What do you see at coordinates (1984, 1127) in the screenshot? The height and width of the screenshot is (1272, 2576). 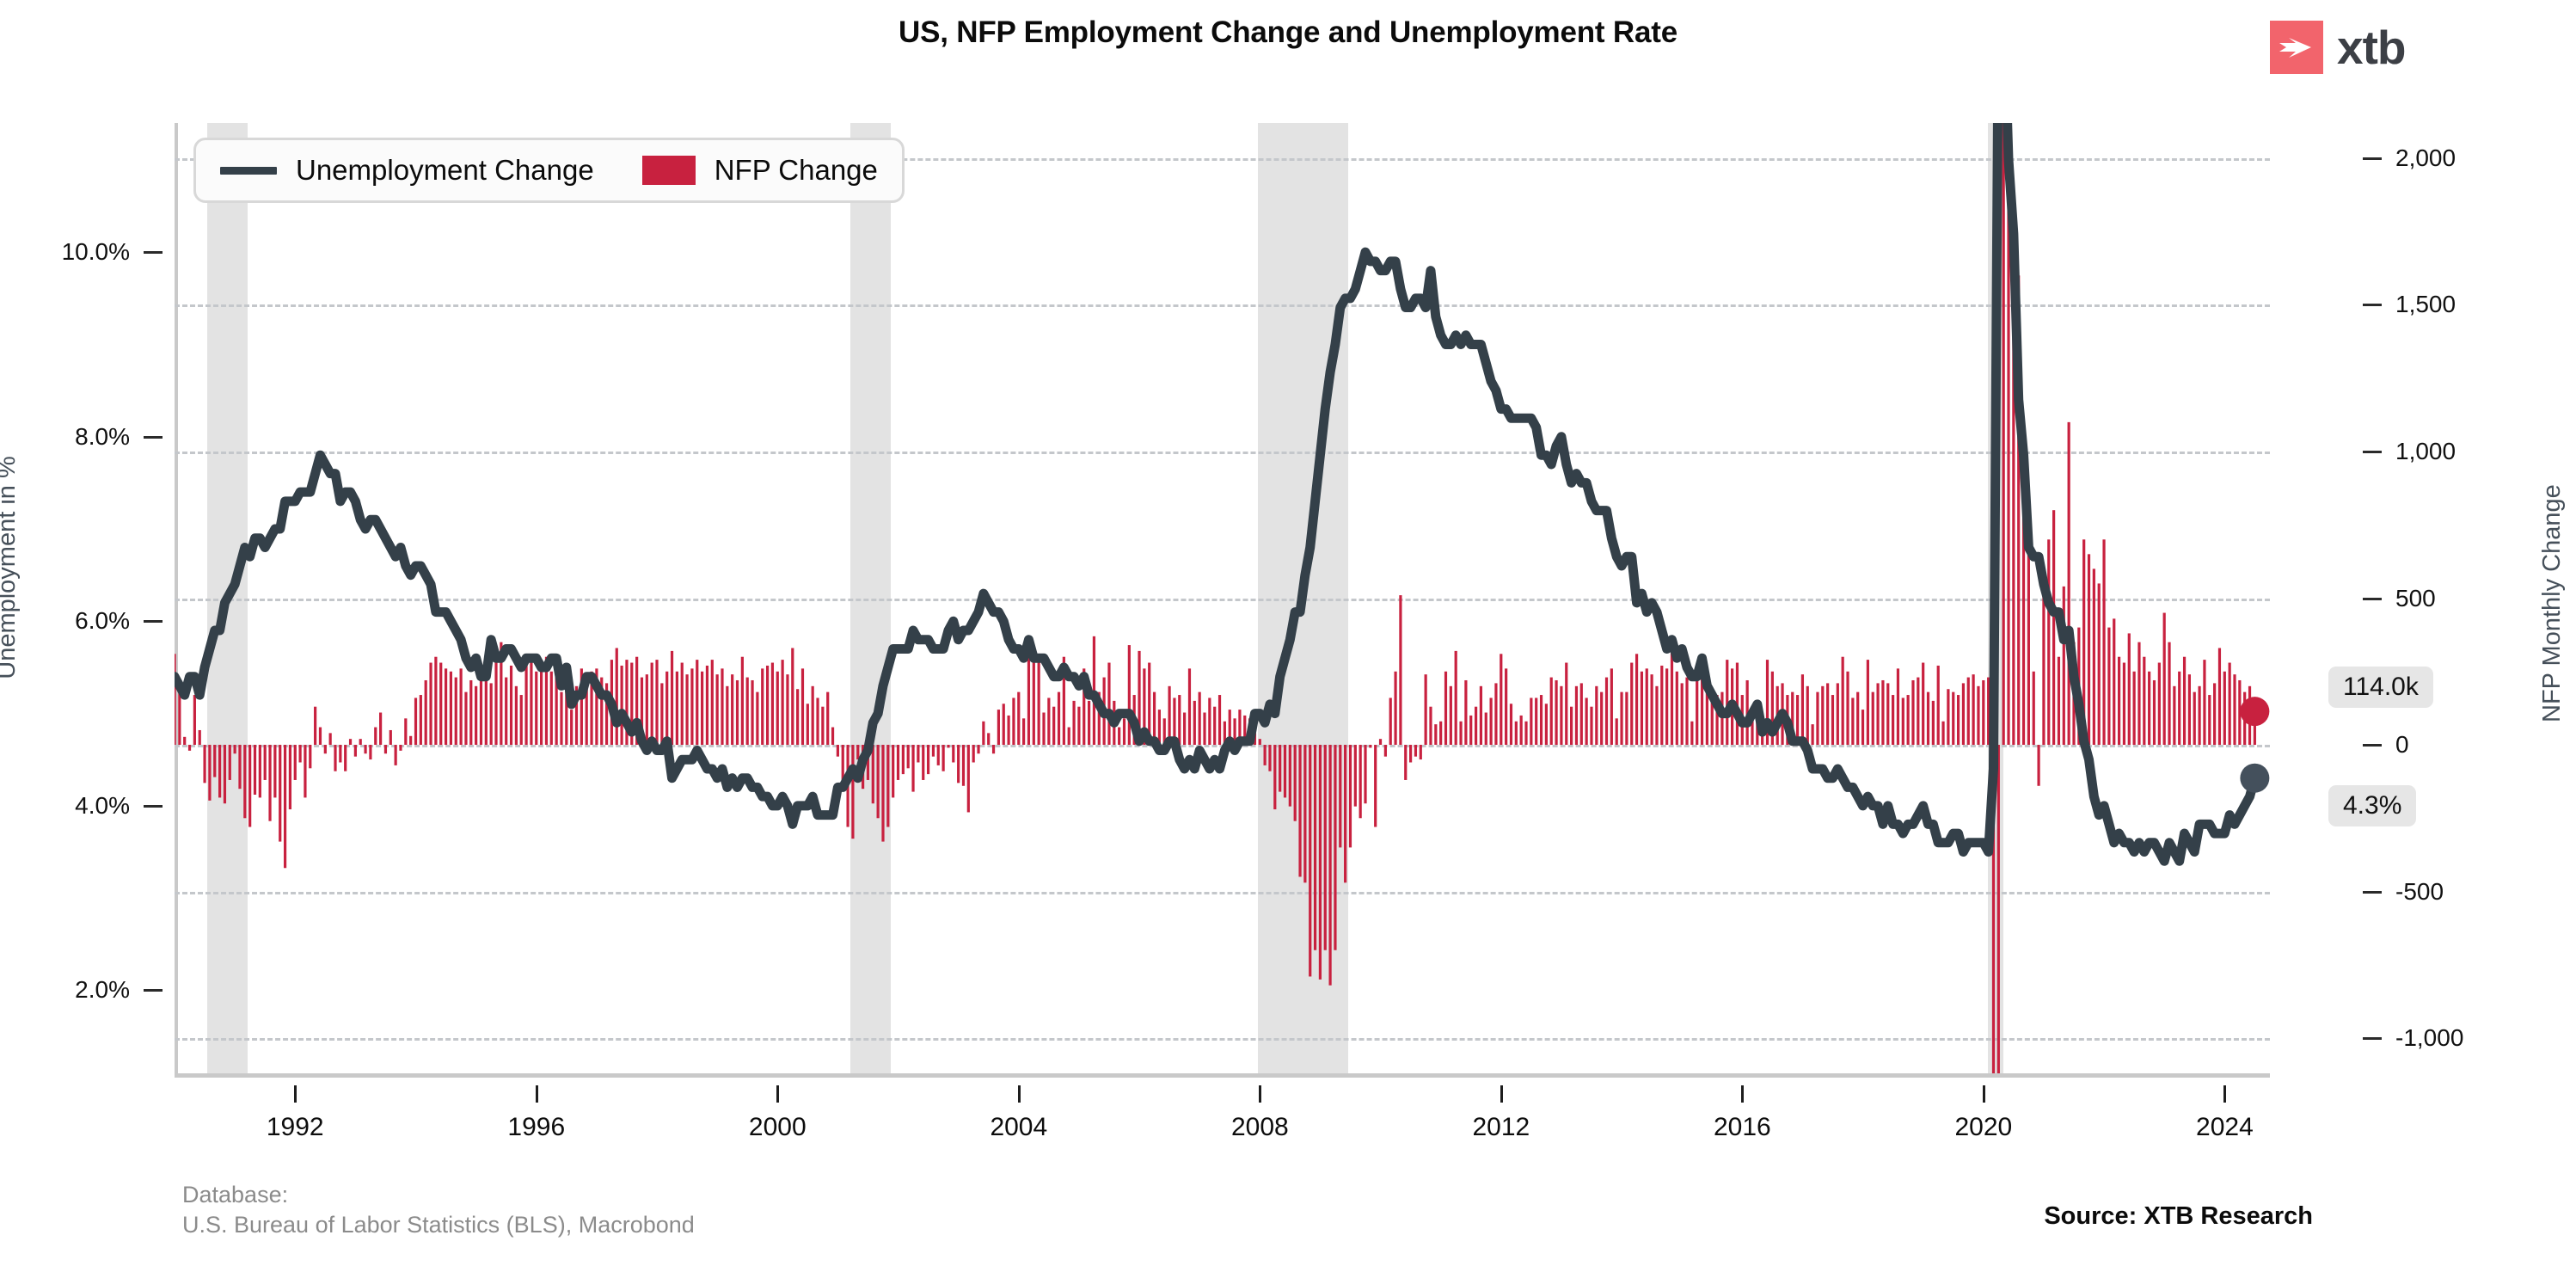 I see `x-axis-tick-label: 2020` at bounding box center [1984, 1127].